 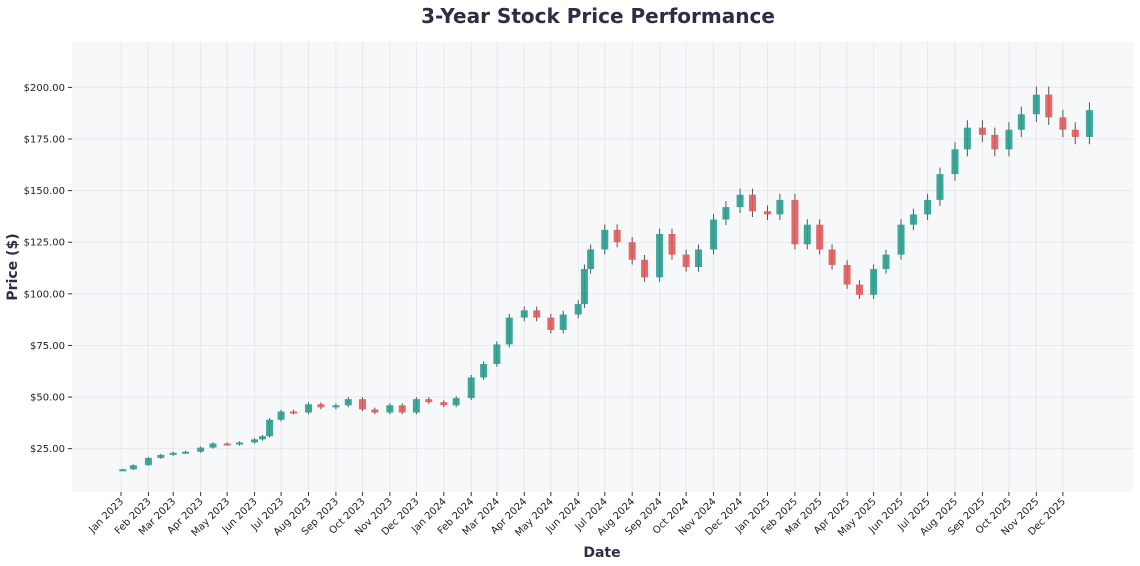 I want to click on y-axis-label: Price ($), so click(x=13, y=266).